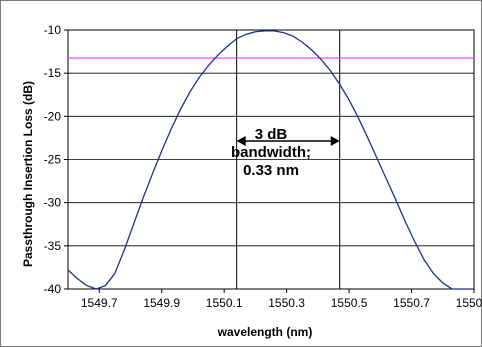 This screenshot has height=347, width=482. What do you see at coordinates (335, 141) in the screenshot?
I see `arrow-head-right` at bounding box center [335, 141].